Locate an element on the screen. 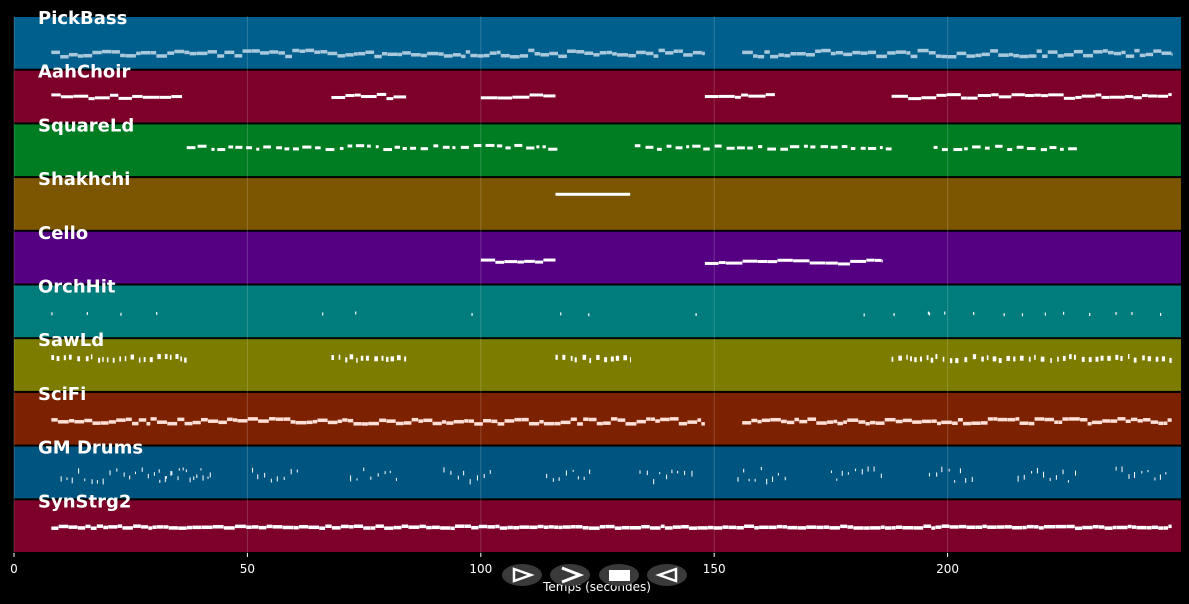  forward-button is located at coordinates (570, 575).